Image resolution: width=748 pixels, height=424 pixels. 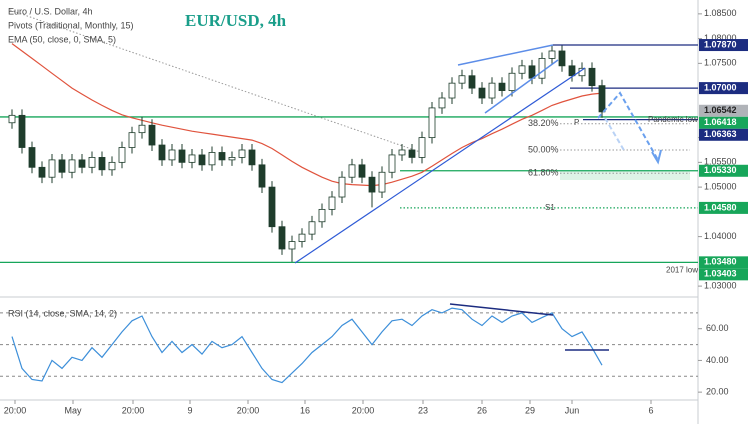 What do you see at coordinates (530, 410) in the screenshot?
I see `x-tick-label: 29` at bounding box center [530, 410].